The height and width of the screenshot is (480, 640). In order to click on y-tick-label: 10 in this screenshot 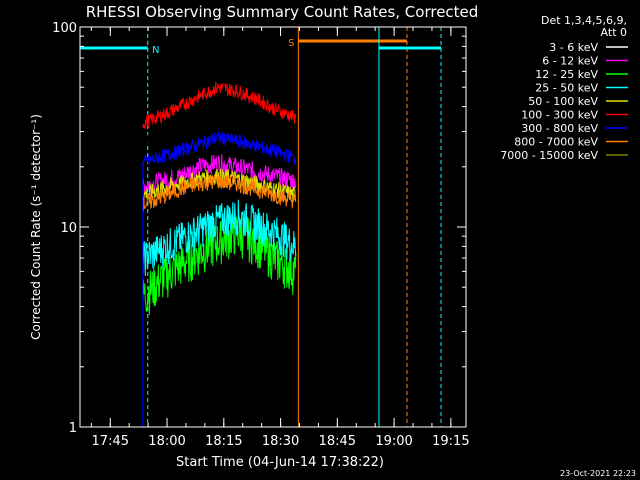, I will do `click(68, 228)`.